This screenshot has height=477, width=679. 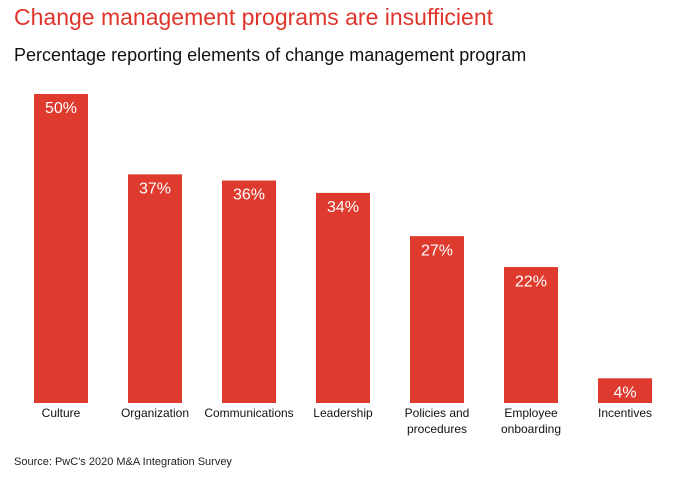 I want to click on value-label: 4%, so click(x=624, y=392).